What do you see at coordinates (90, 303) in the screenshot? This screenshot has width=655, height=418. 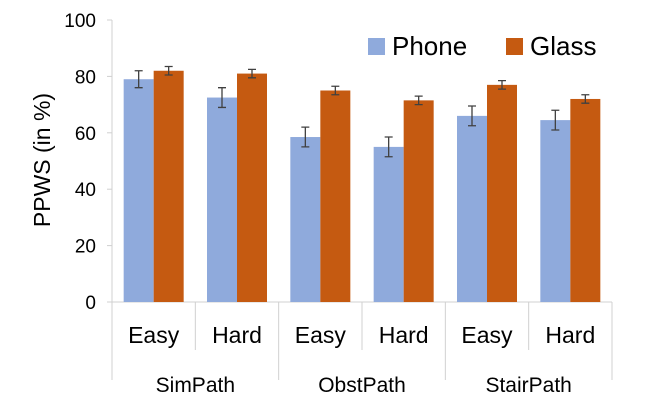 I see `y-tick-label: 0` at bounding box center [90, 303].